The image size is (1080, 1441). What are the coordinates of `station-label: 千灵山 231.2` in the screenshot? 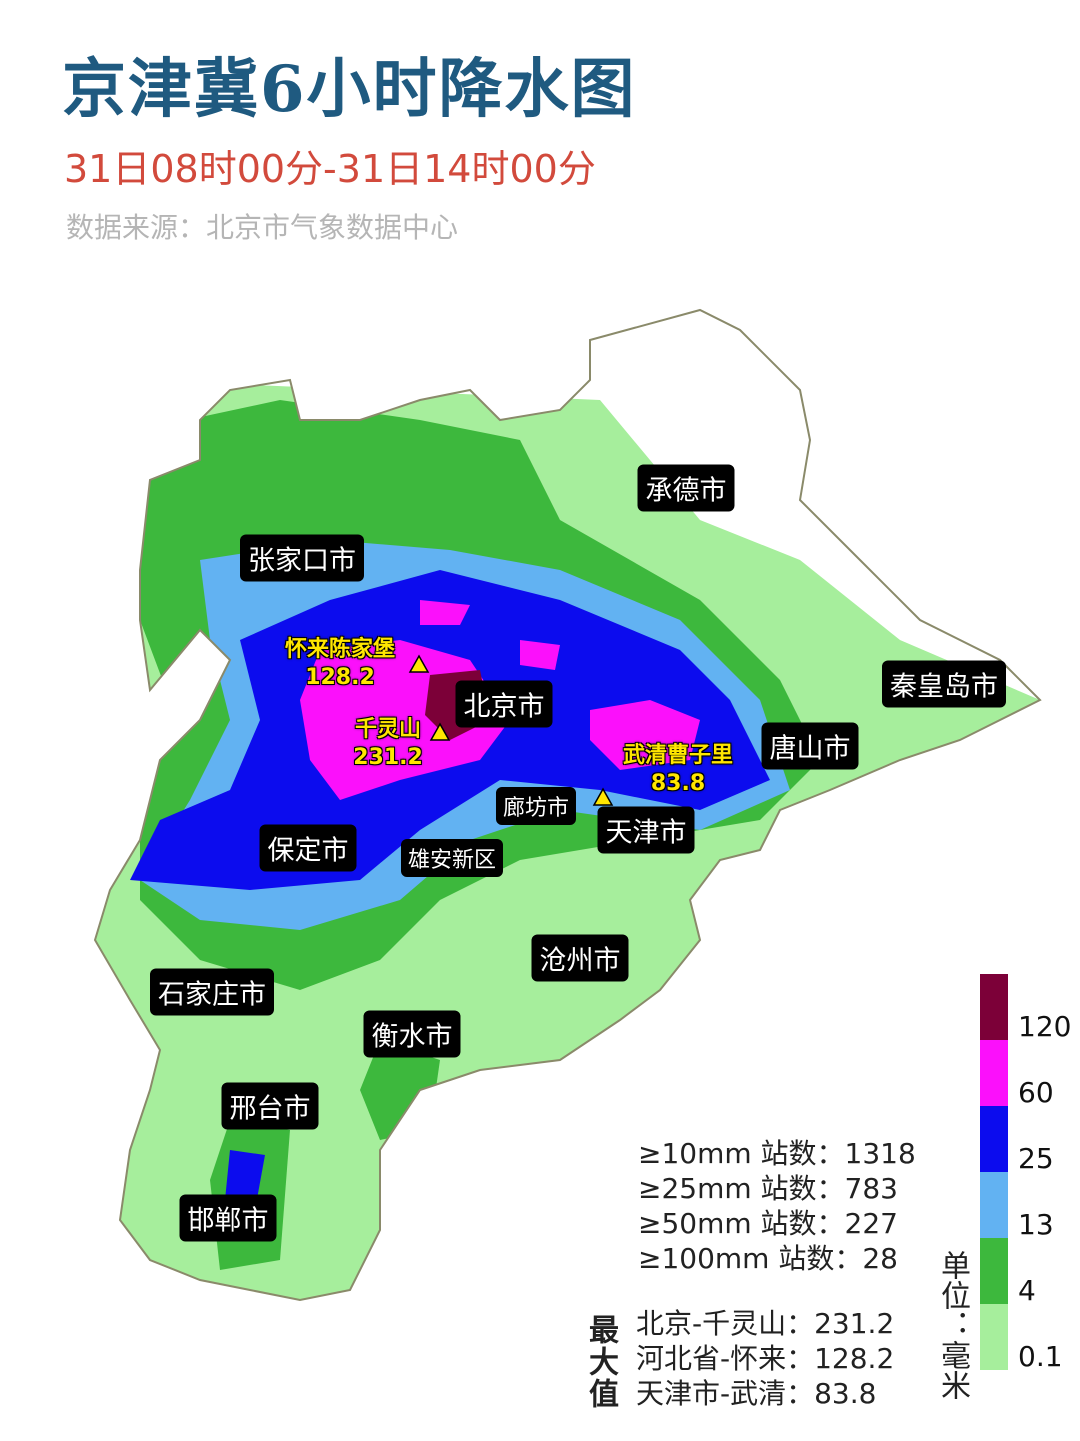 It's located at (388, 744).